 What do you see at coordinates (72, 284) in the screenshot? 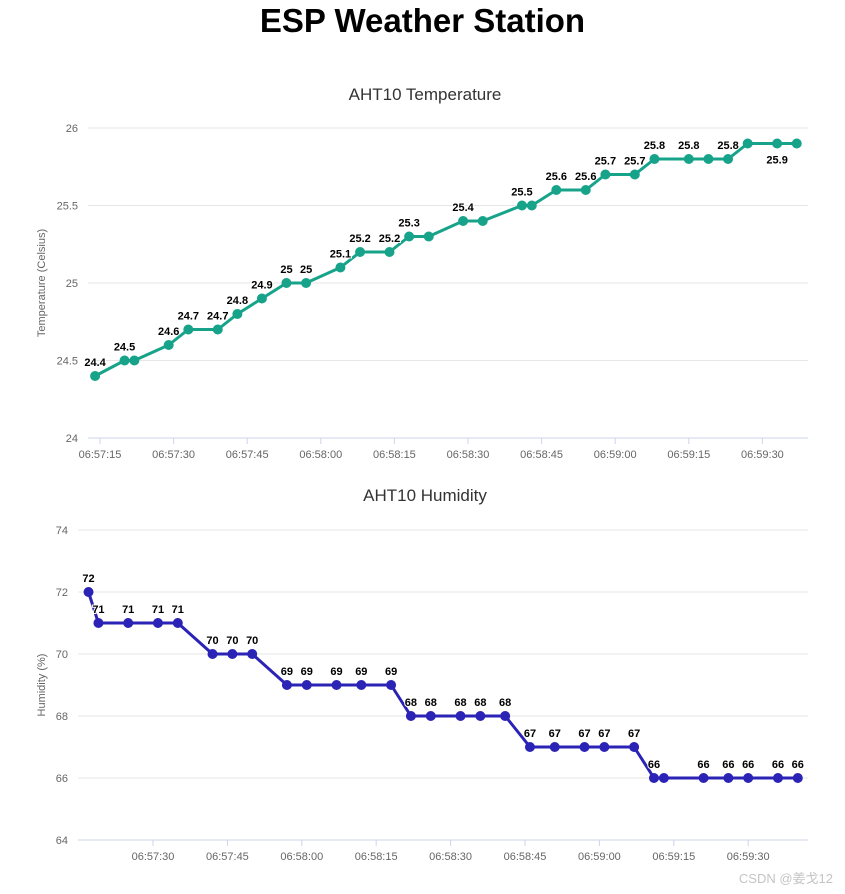
I see `y-tick-label: 25` at bounding box center [72, 284].